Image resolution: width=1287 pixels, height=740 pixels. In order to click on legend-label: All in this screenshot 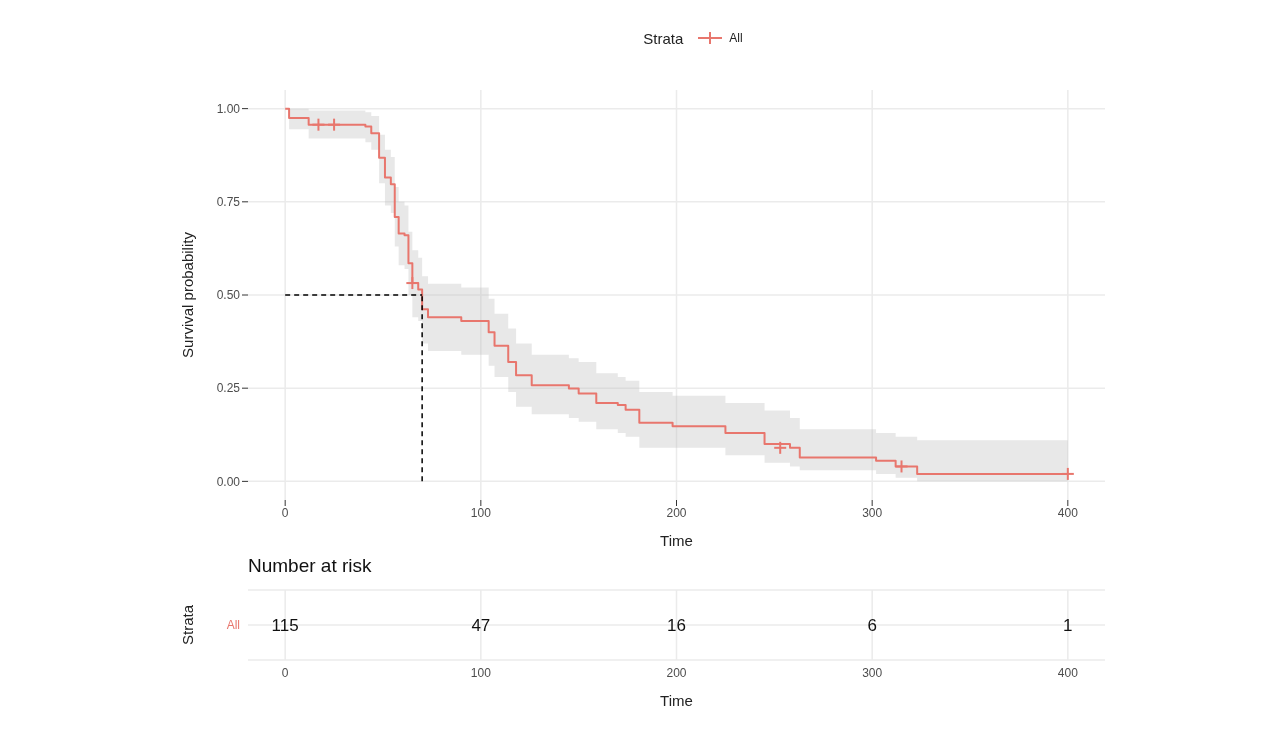, I will do `click(736, 38)`.